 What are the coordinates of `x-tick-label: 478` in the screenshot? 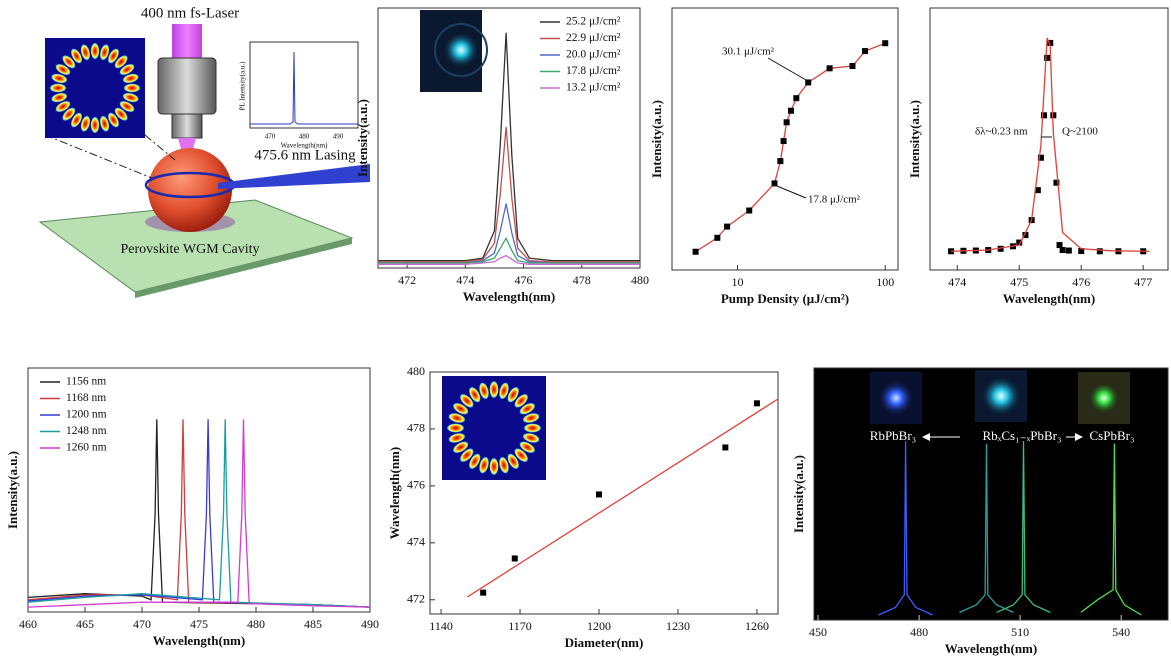 It's located at (582, 280).